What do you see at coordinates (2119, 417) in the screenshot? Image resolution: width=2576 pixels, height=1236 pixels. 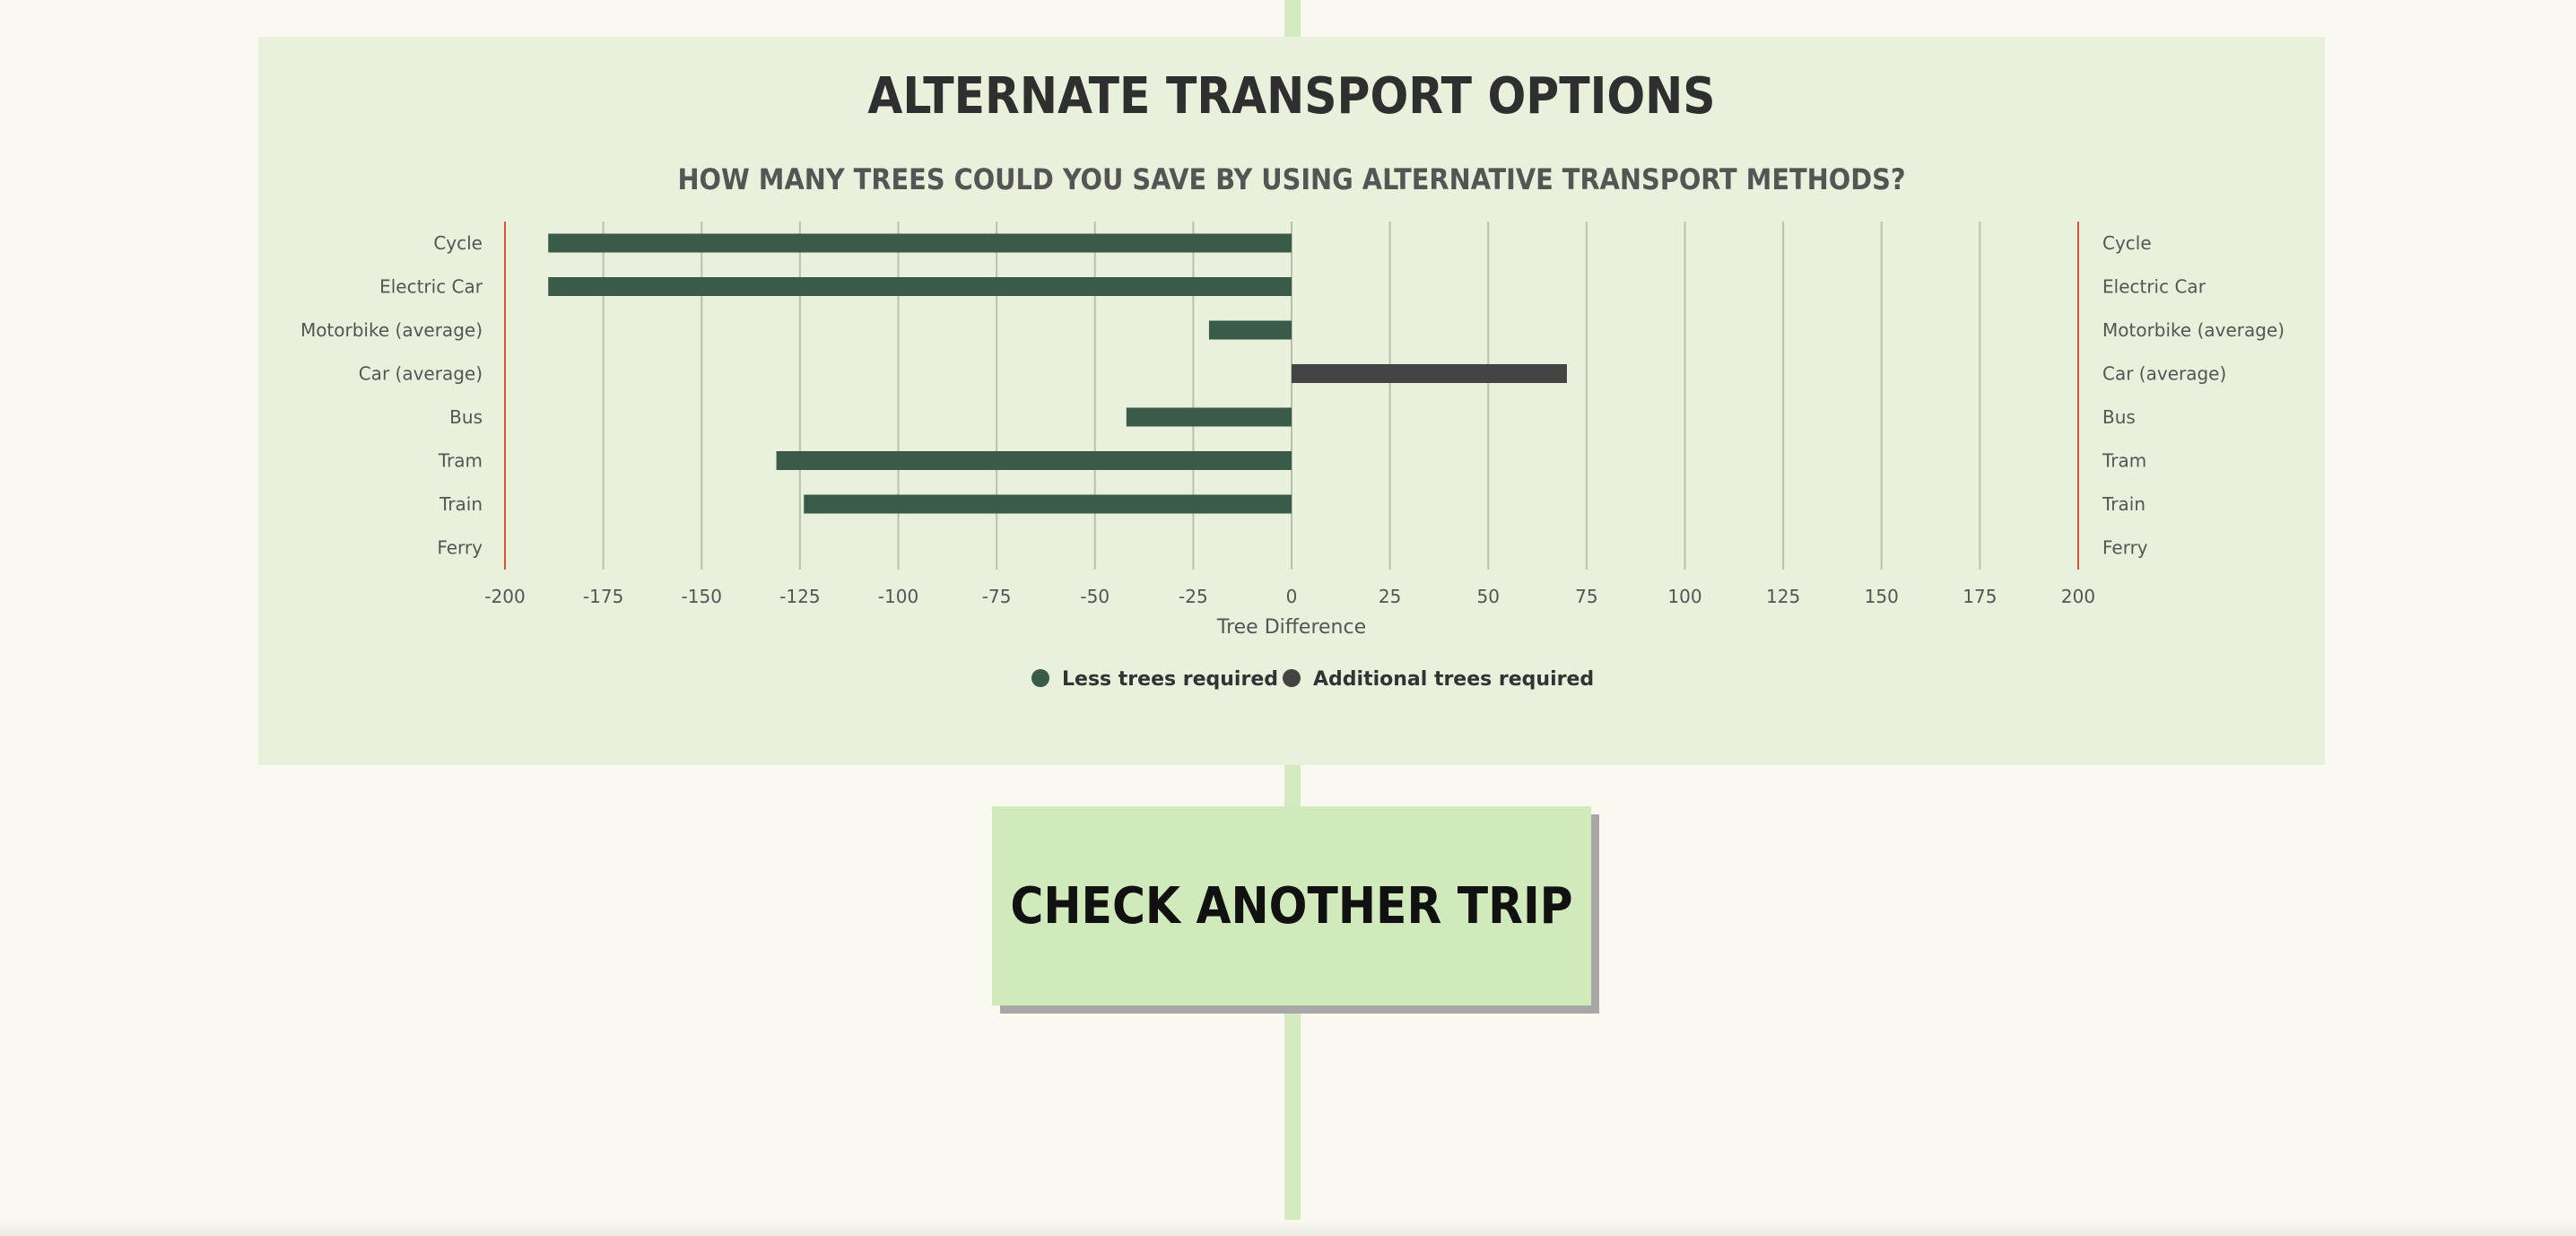 I see `y-label-right: Bus` at bounding box center [2119, 417].